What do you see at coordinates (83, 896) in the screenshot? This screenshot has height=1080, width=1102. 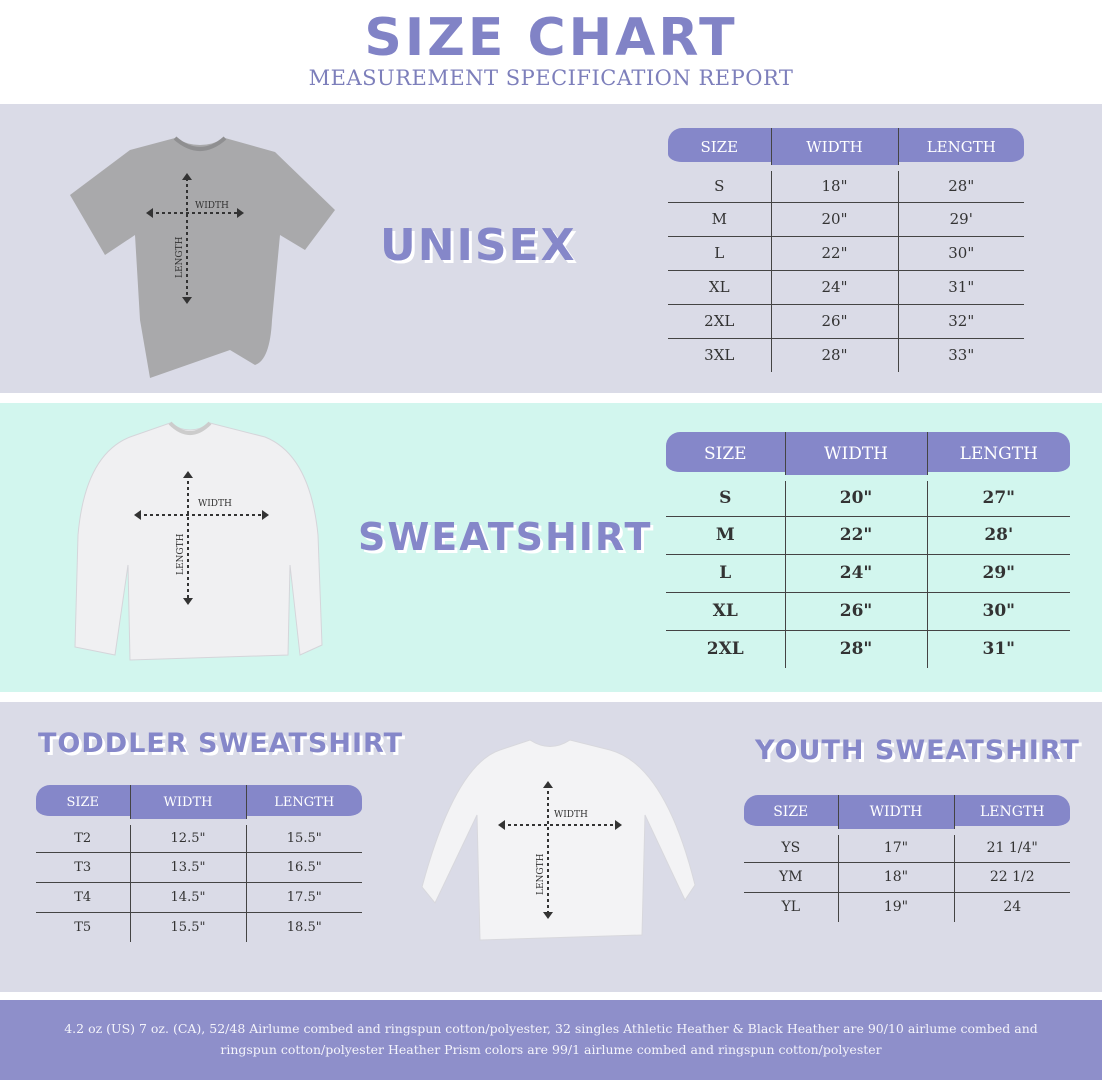 I see `size-cell: T4` at bounding box center [83, 896].